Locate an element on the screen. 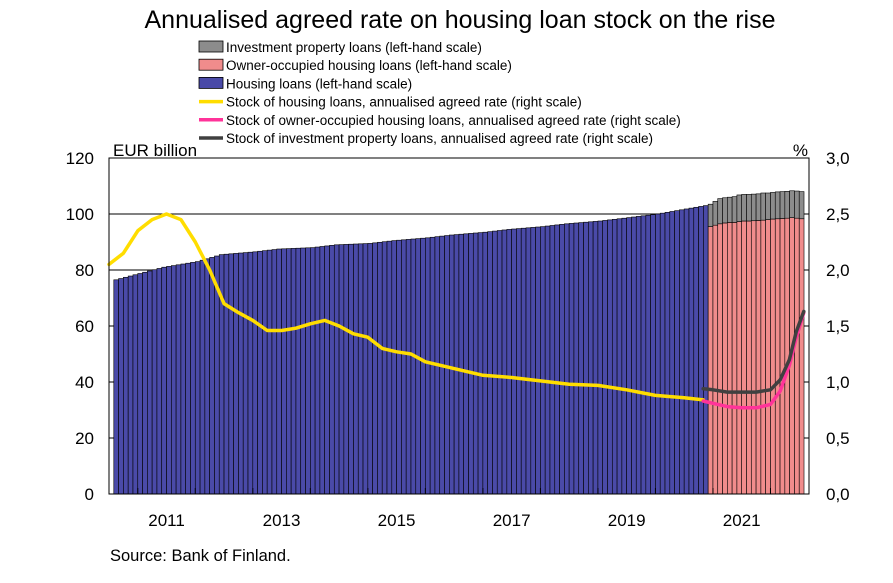 Image resolution: width=893 pixels, height=583 pixels. left-tick-label: 120 is located at coordinates (80, 158).